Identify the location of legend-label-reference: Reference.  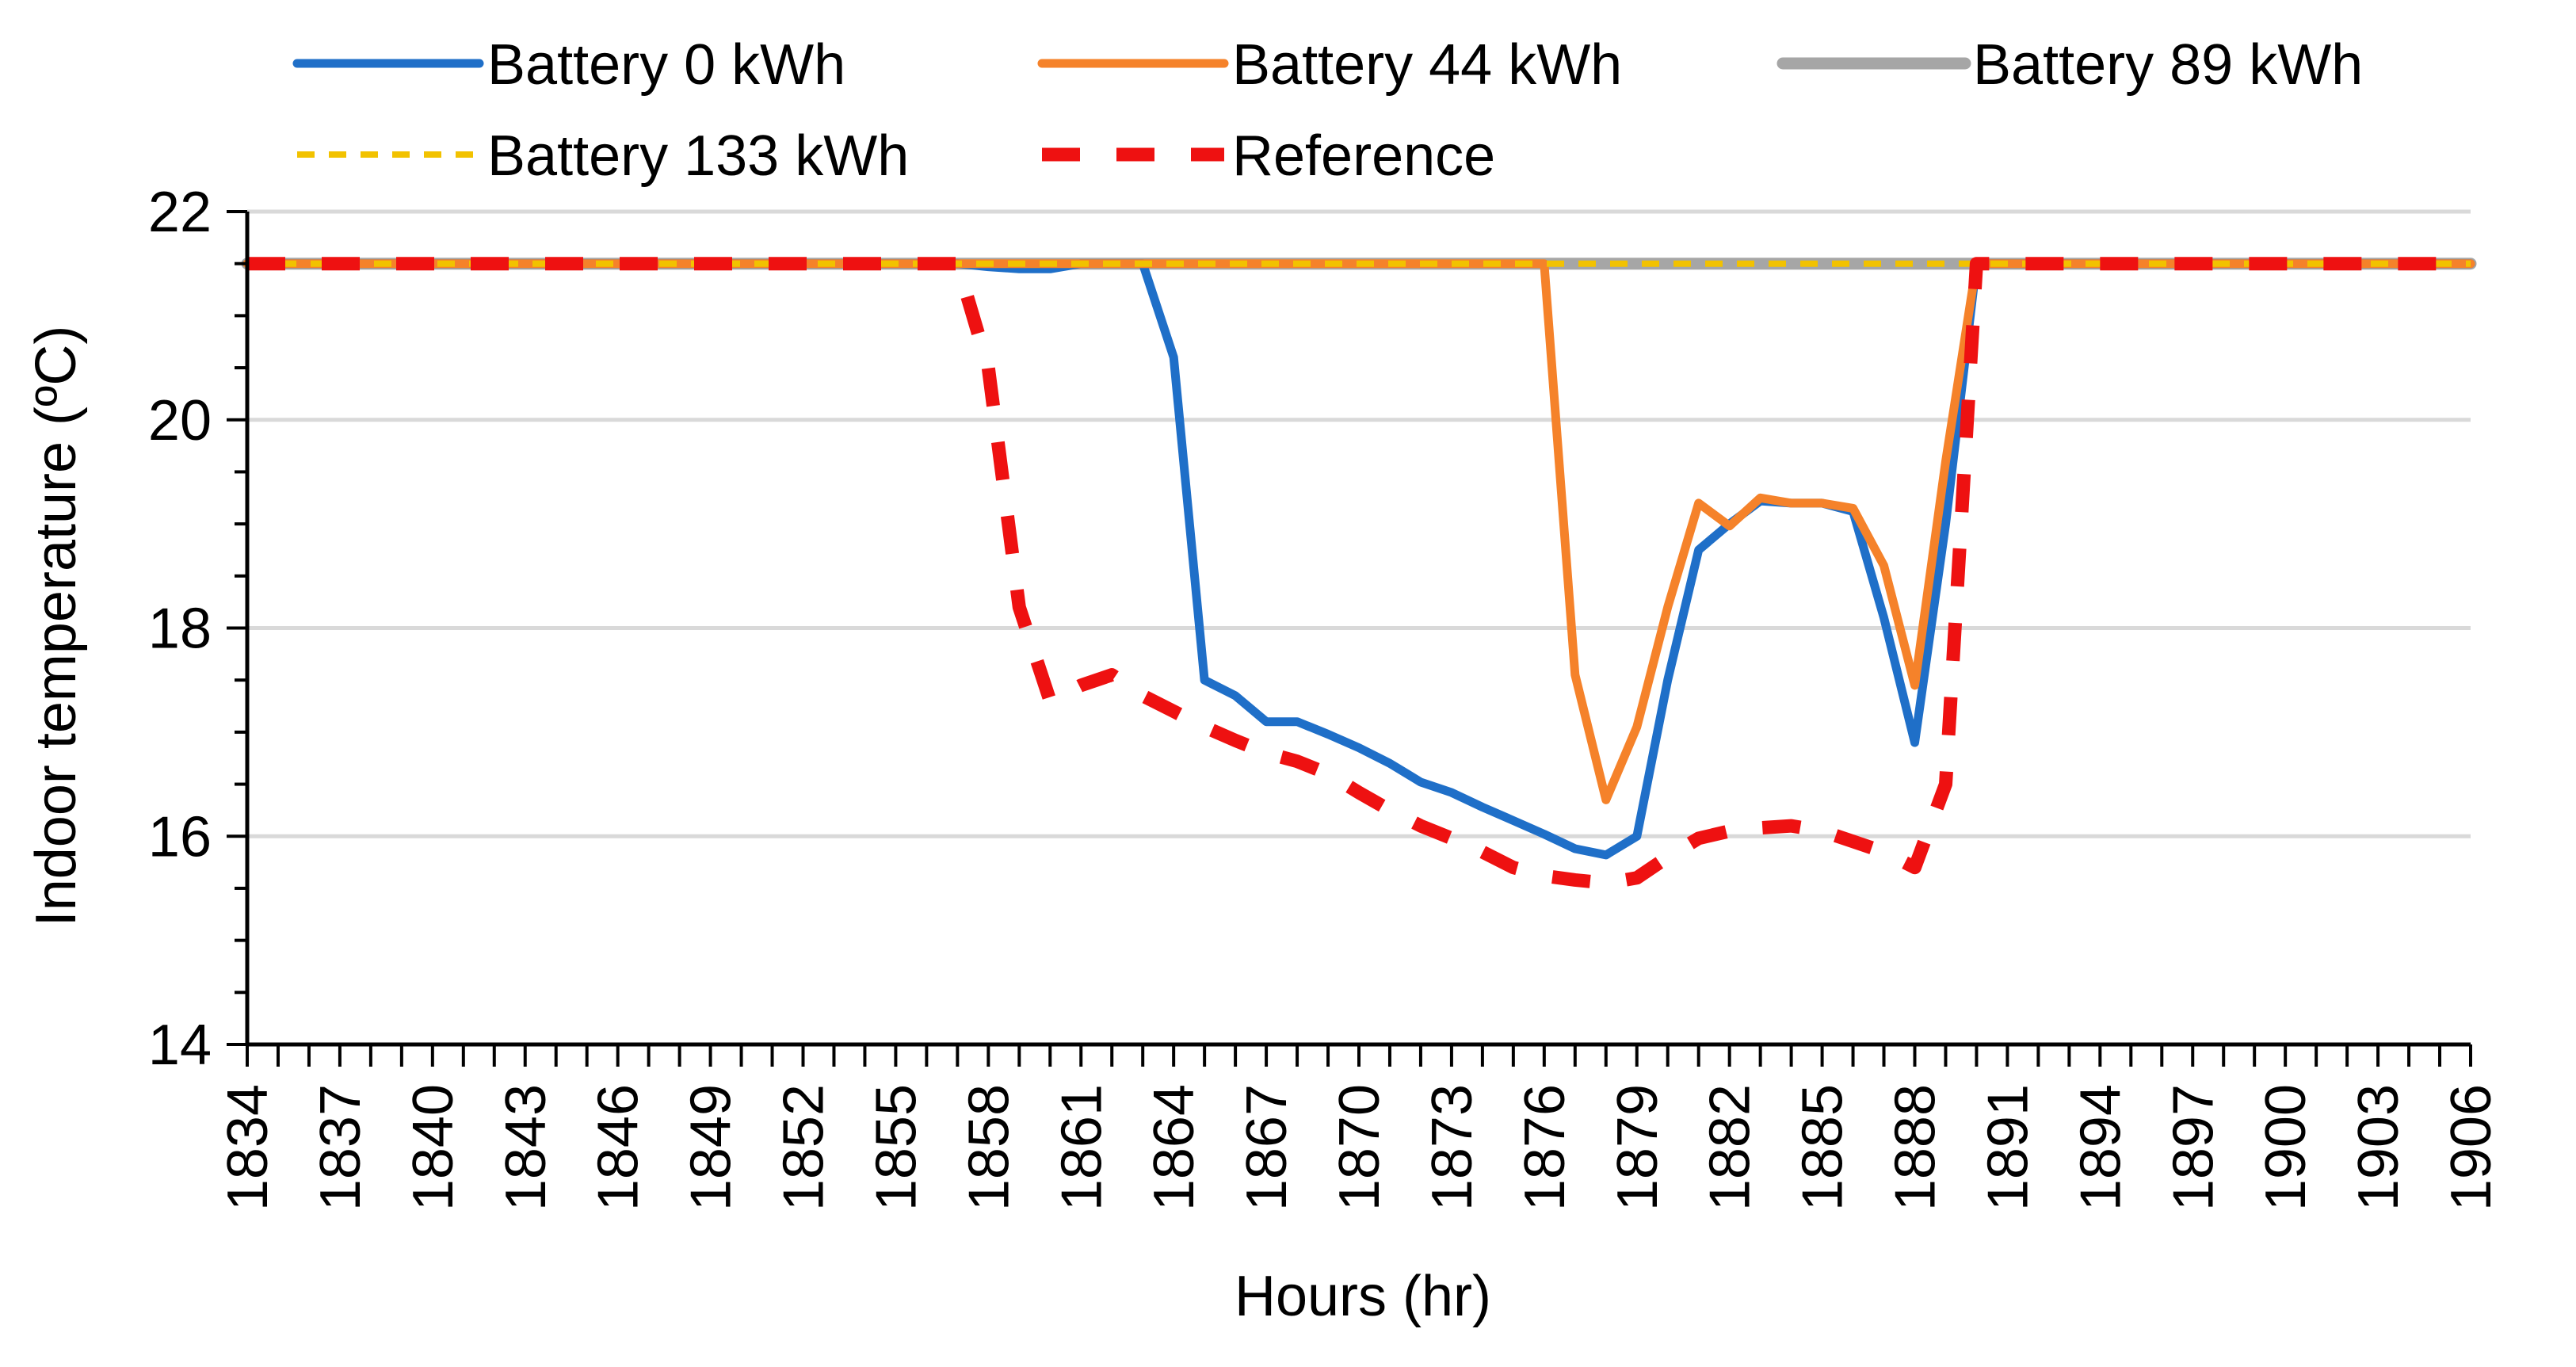
(1363, 156).